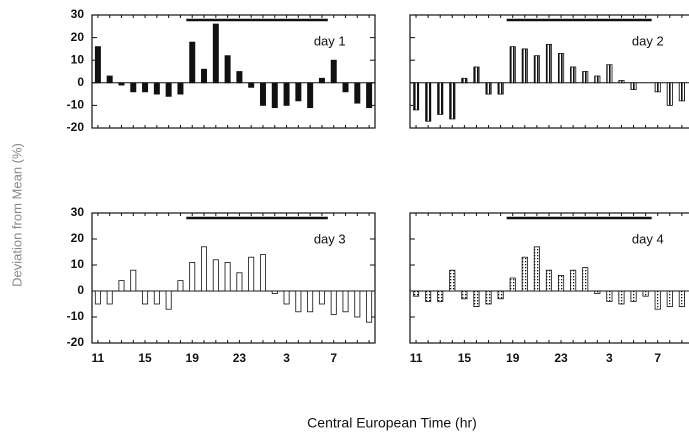  What do you see at coordinates (648, 238) in the screenshot?
I see `panel-label: day 4` at bounding box center [648, 238].